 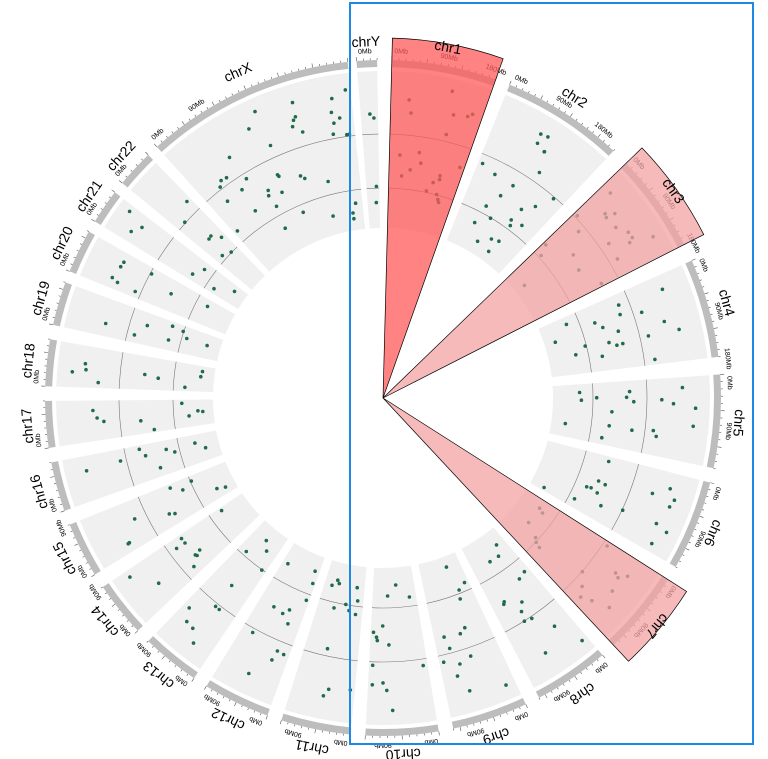 What do you see at coordinates (569, 673) in the screenshot?
I see `chr8-ideogram` at bounding box center [569, 673].